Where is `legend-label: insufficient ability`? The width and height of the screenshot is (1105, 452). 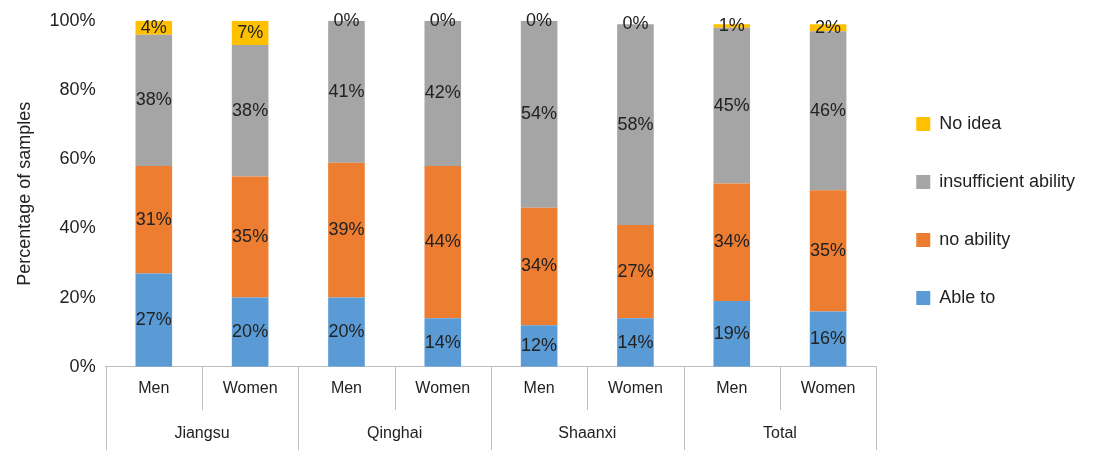 legend-label: insufficient ability is located at coordinates (1007, 180).